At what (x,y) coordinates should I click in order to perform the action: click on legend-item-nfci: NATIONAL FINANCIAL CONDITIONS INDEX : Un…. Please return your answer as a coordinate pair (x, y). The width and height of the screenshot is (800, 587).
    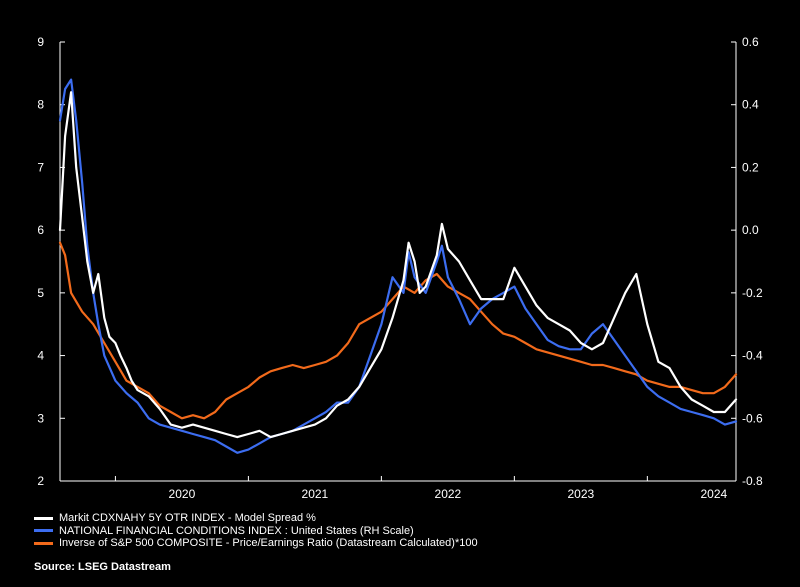
    Looking at the image, I should click on (256, 531).